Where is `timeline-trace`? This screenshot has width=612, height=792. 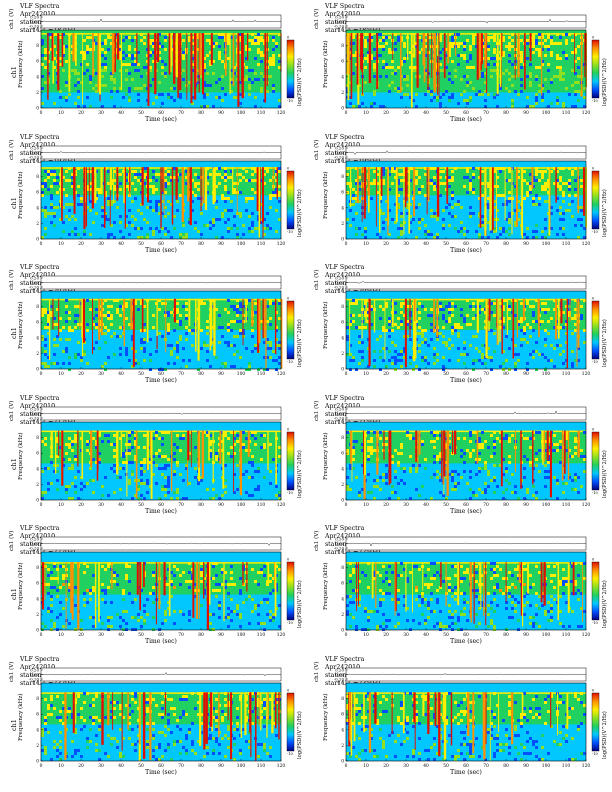
timeline-trace is located at coordinates (466, 411).